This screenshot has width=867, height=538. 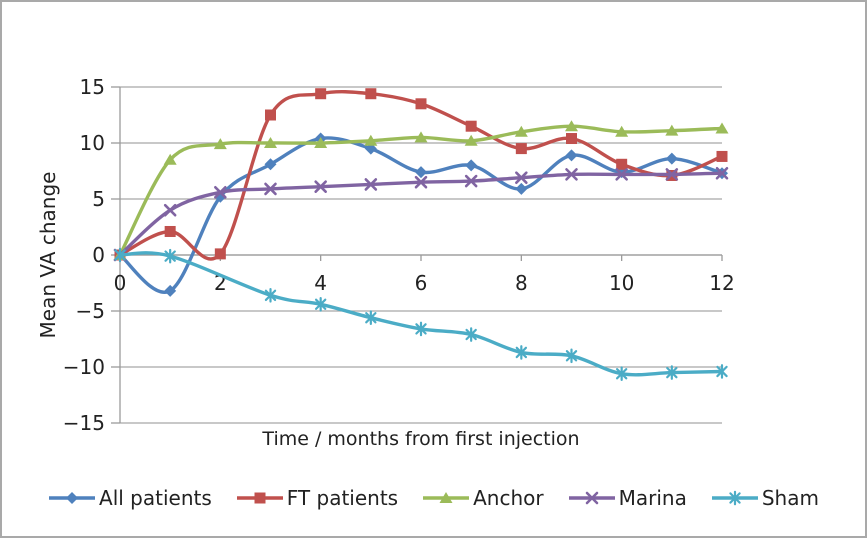 I want to click on y-tick-label: 0, so click(x=98, y=255).